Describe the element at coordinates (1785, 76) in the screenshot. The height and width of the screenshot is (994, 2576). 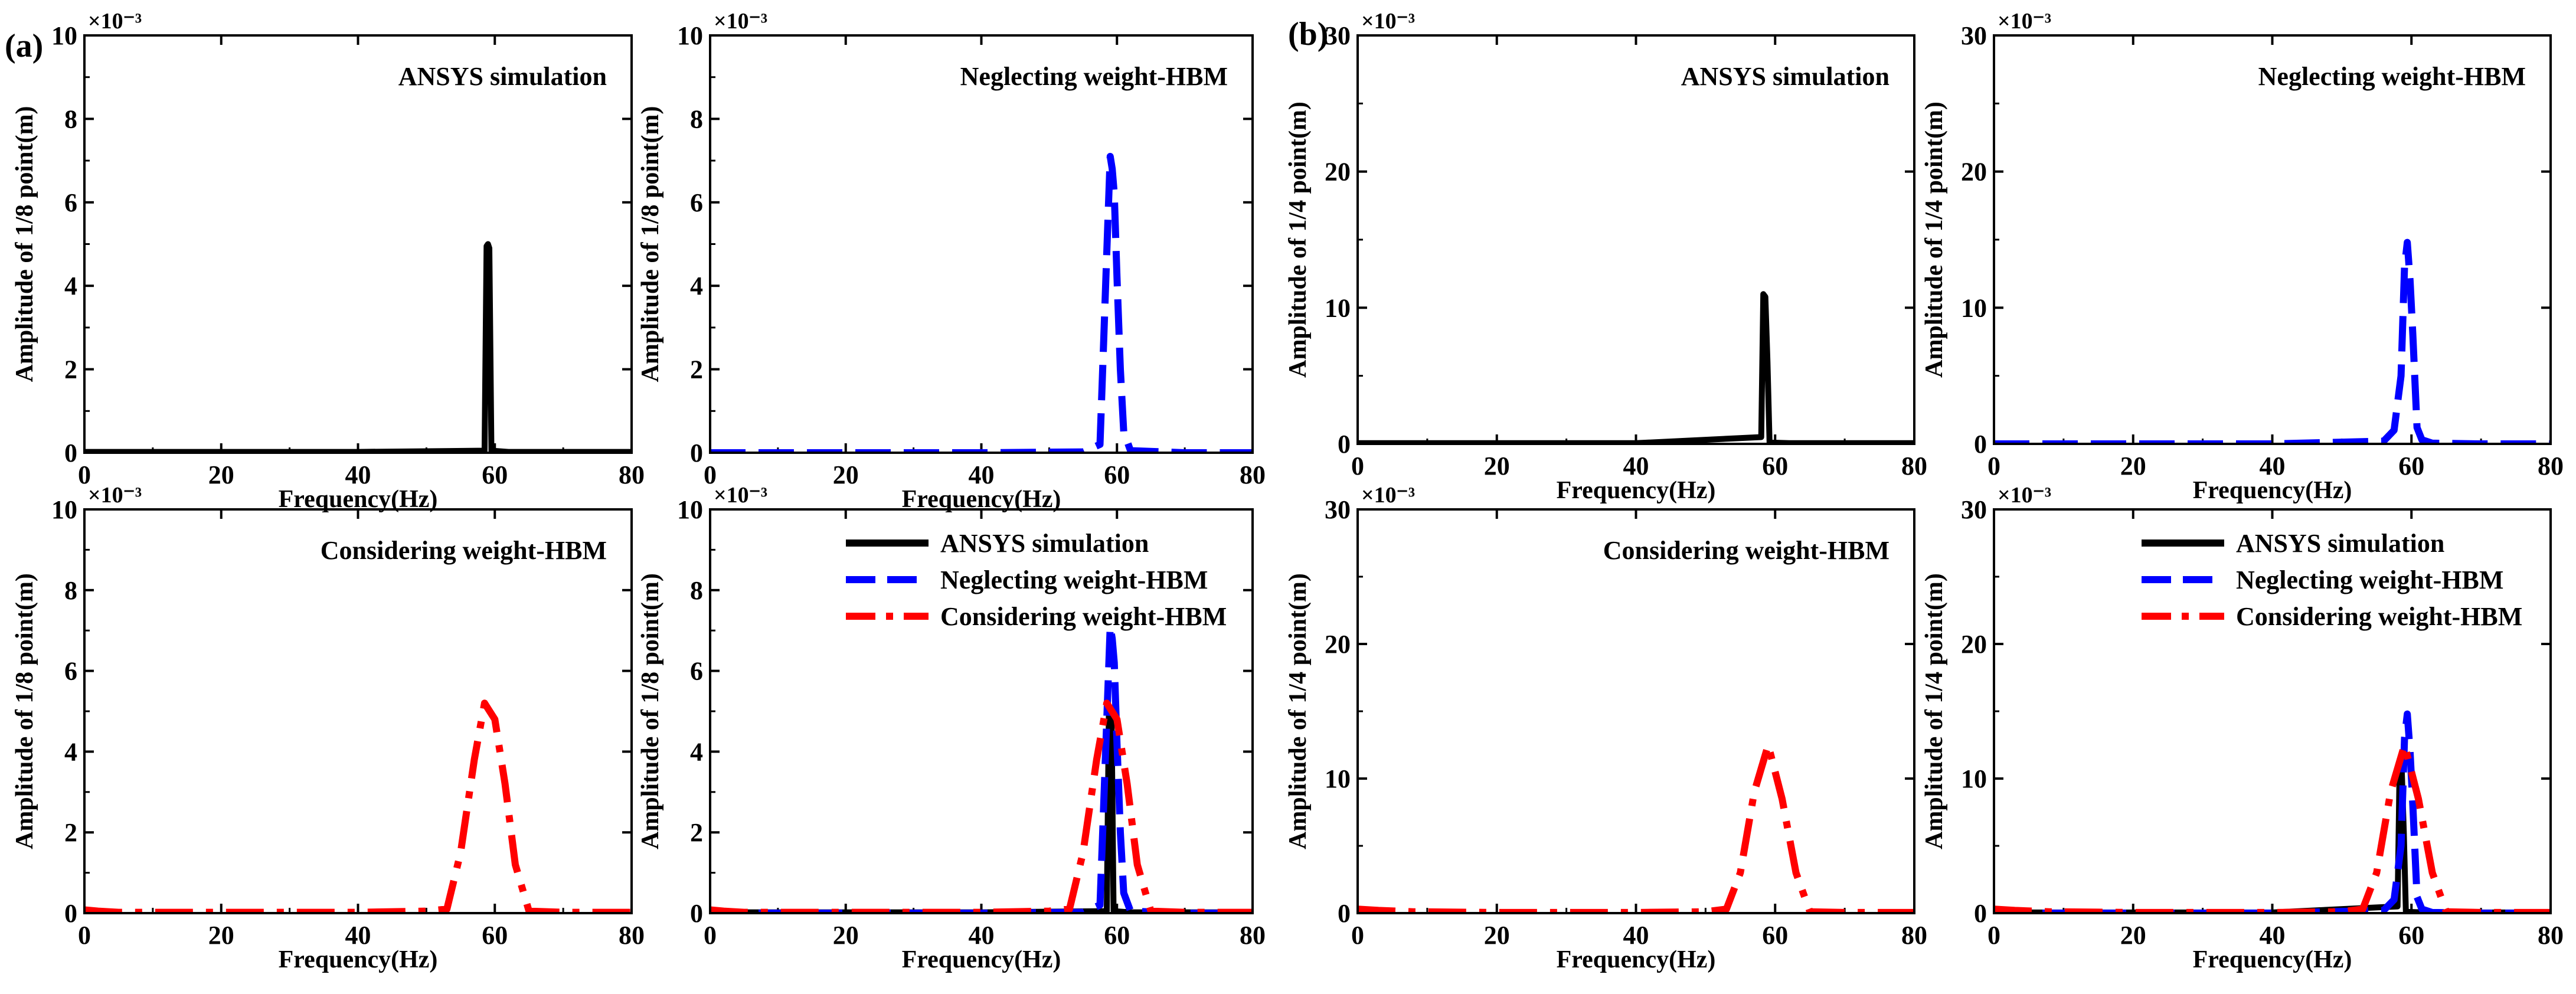
I see `subplot-title: ANSYS simulation` at that location.